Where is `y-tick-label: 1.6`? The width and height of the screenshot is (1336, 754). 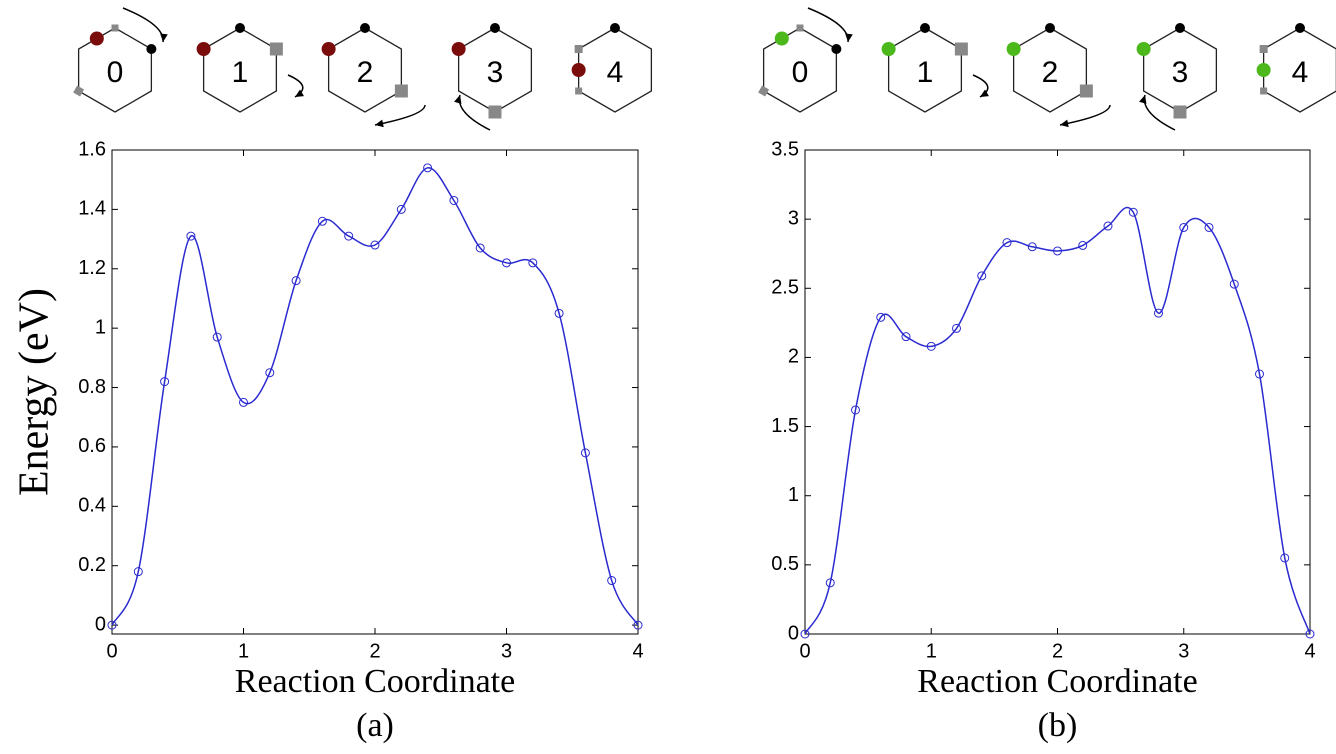
y-tick-label: 1.6 is located at coordinates (92, 149).